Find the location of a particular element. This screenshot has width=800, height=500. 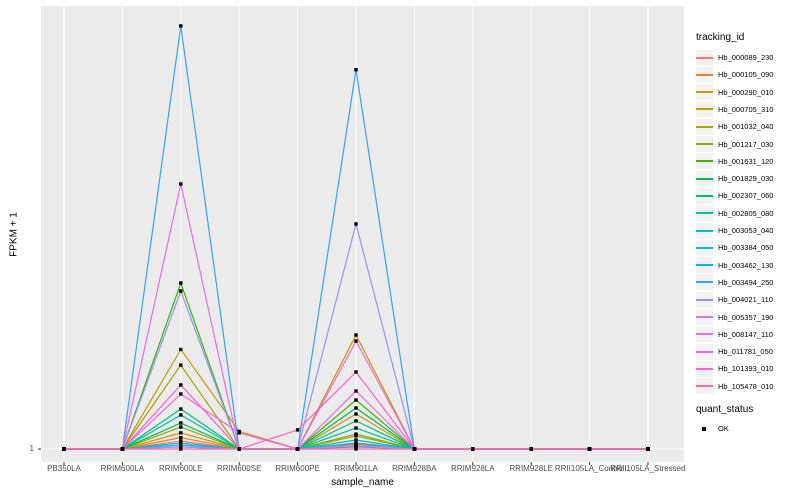

legend-item-label: Hb_002307_060 is located at coordinates (746, 196).